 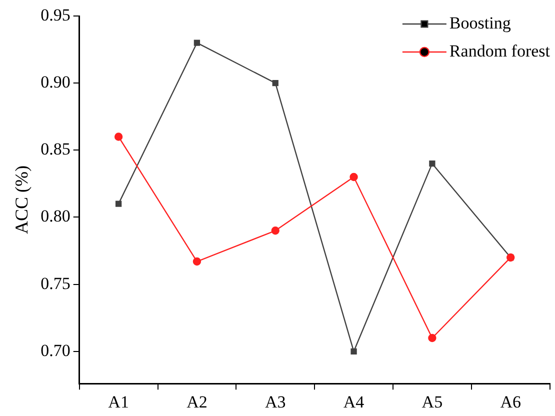 What do you see at coordinates (197, 402) in the screenshot?
I see `x-tick-label: A2` at bounding box center [197, 402].